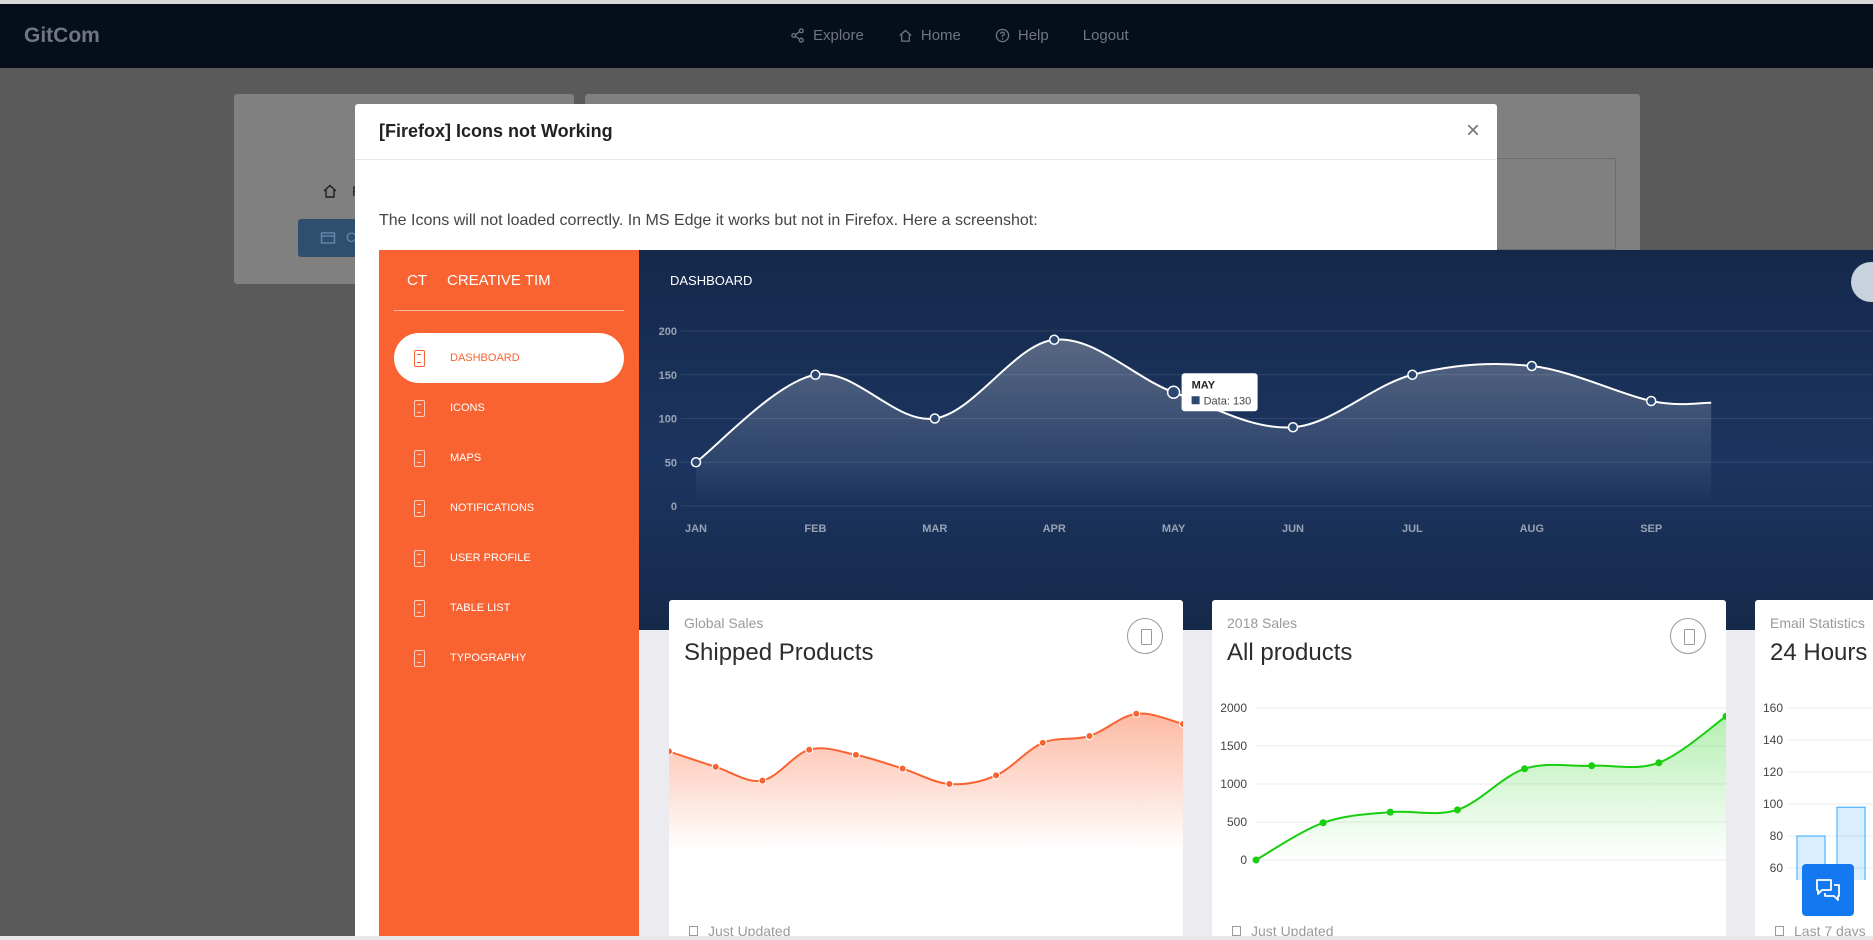 The height and width of the screenshot is (940, 1873). Describe the element at coordinates (1022, 35) in the screenshot. I see `nav-help: Help` at that location.